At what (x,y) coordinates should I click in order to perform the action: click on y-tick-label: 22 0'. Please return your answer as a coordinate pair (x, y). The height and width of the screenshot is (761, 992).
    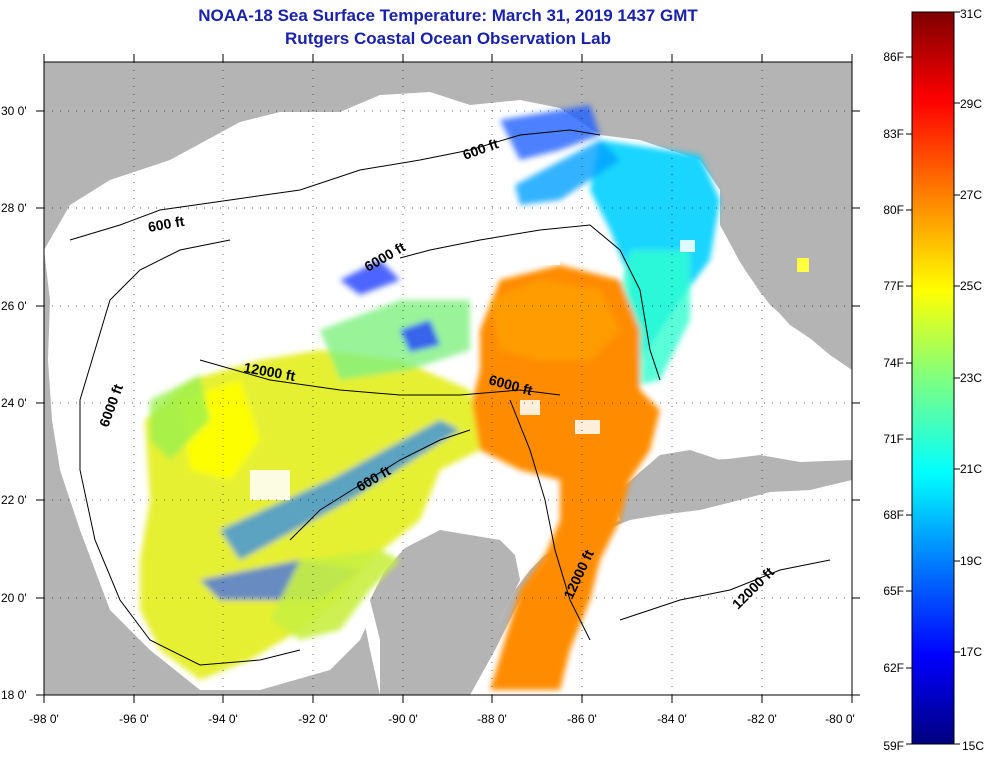
    Looking at the image, I should click on (14, 500).